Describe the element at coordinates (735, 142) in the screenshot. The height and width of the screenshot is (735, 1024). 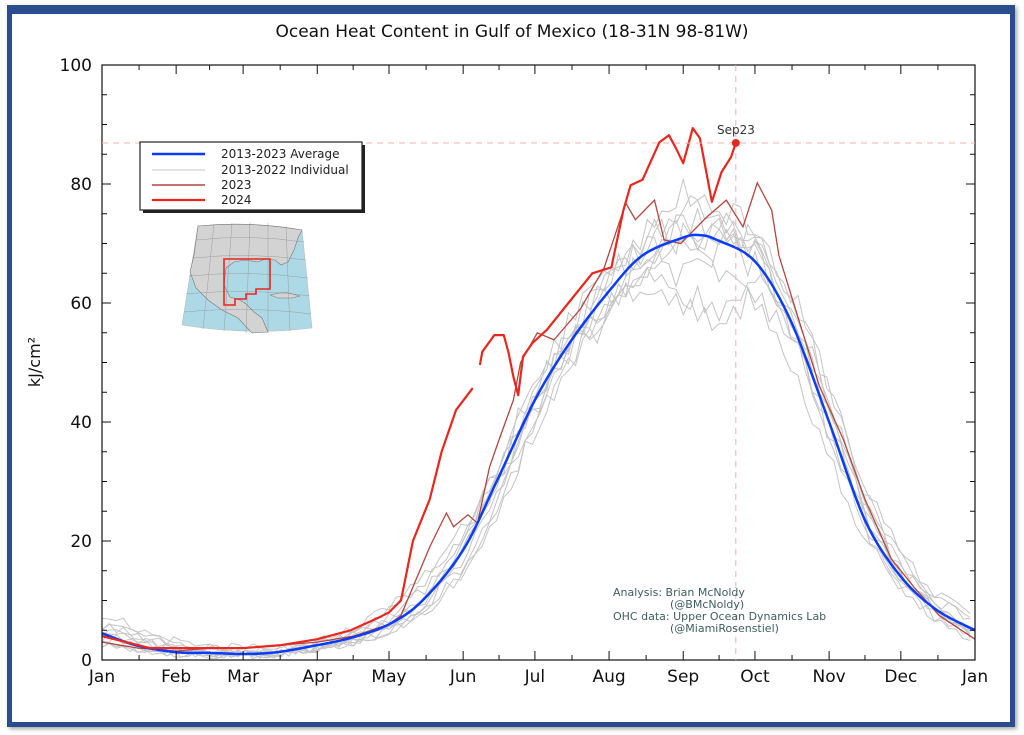
I see `latest-point-marker` at that location.